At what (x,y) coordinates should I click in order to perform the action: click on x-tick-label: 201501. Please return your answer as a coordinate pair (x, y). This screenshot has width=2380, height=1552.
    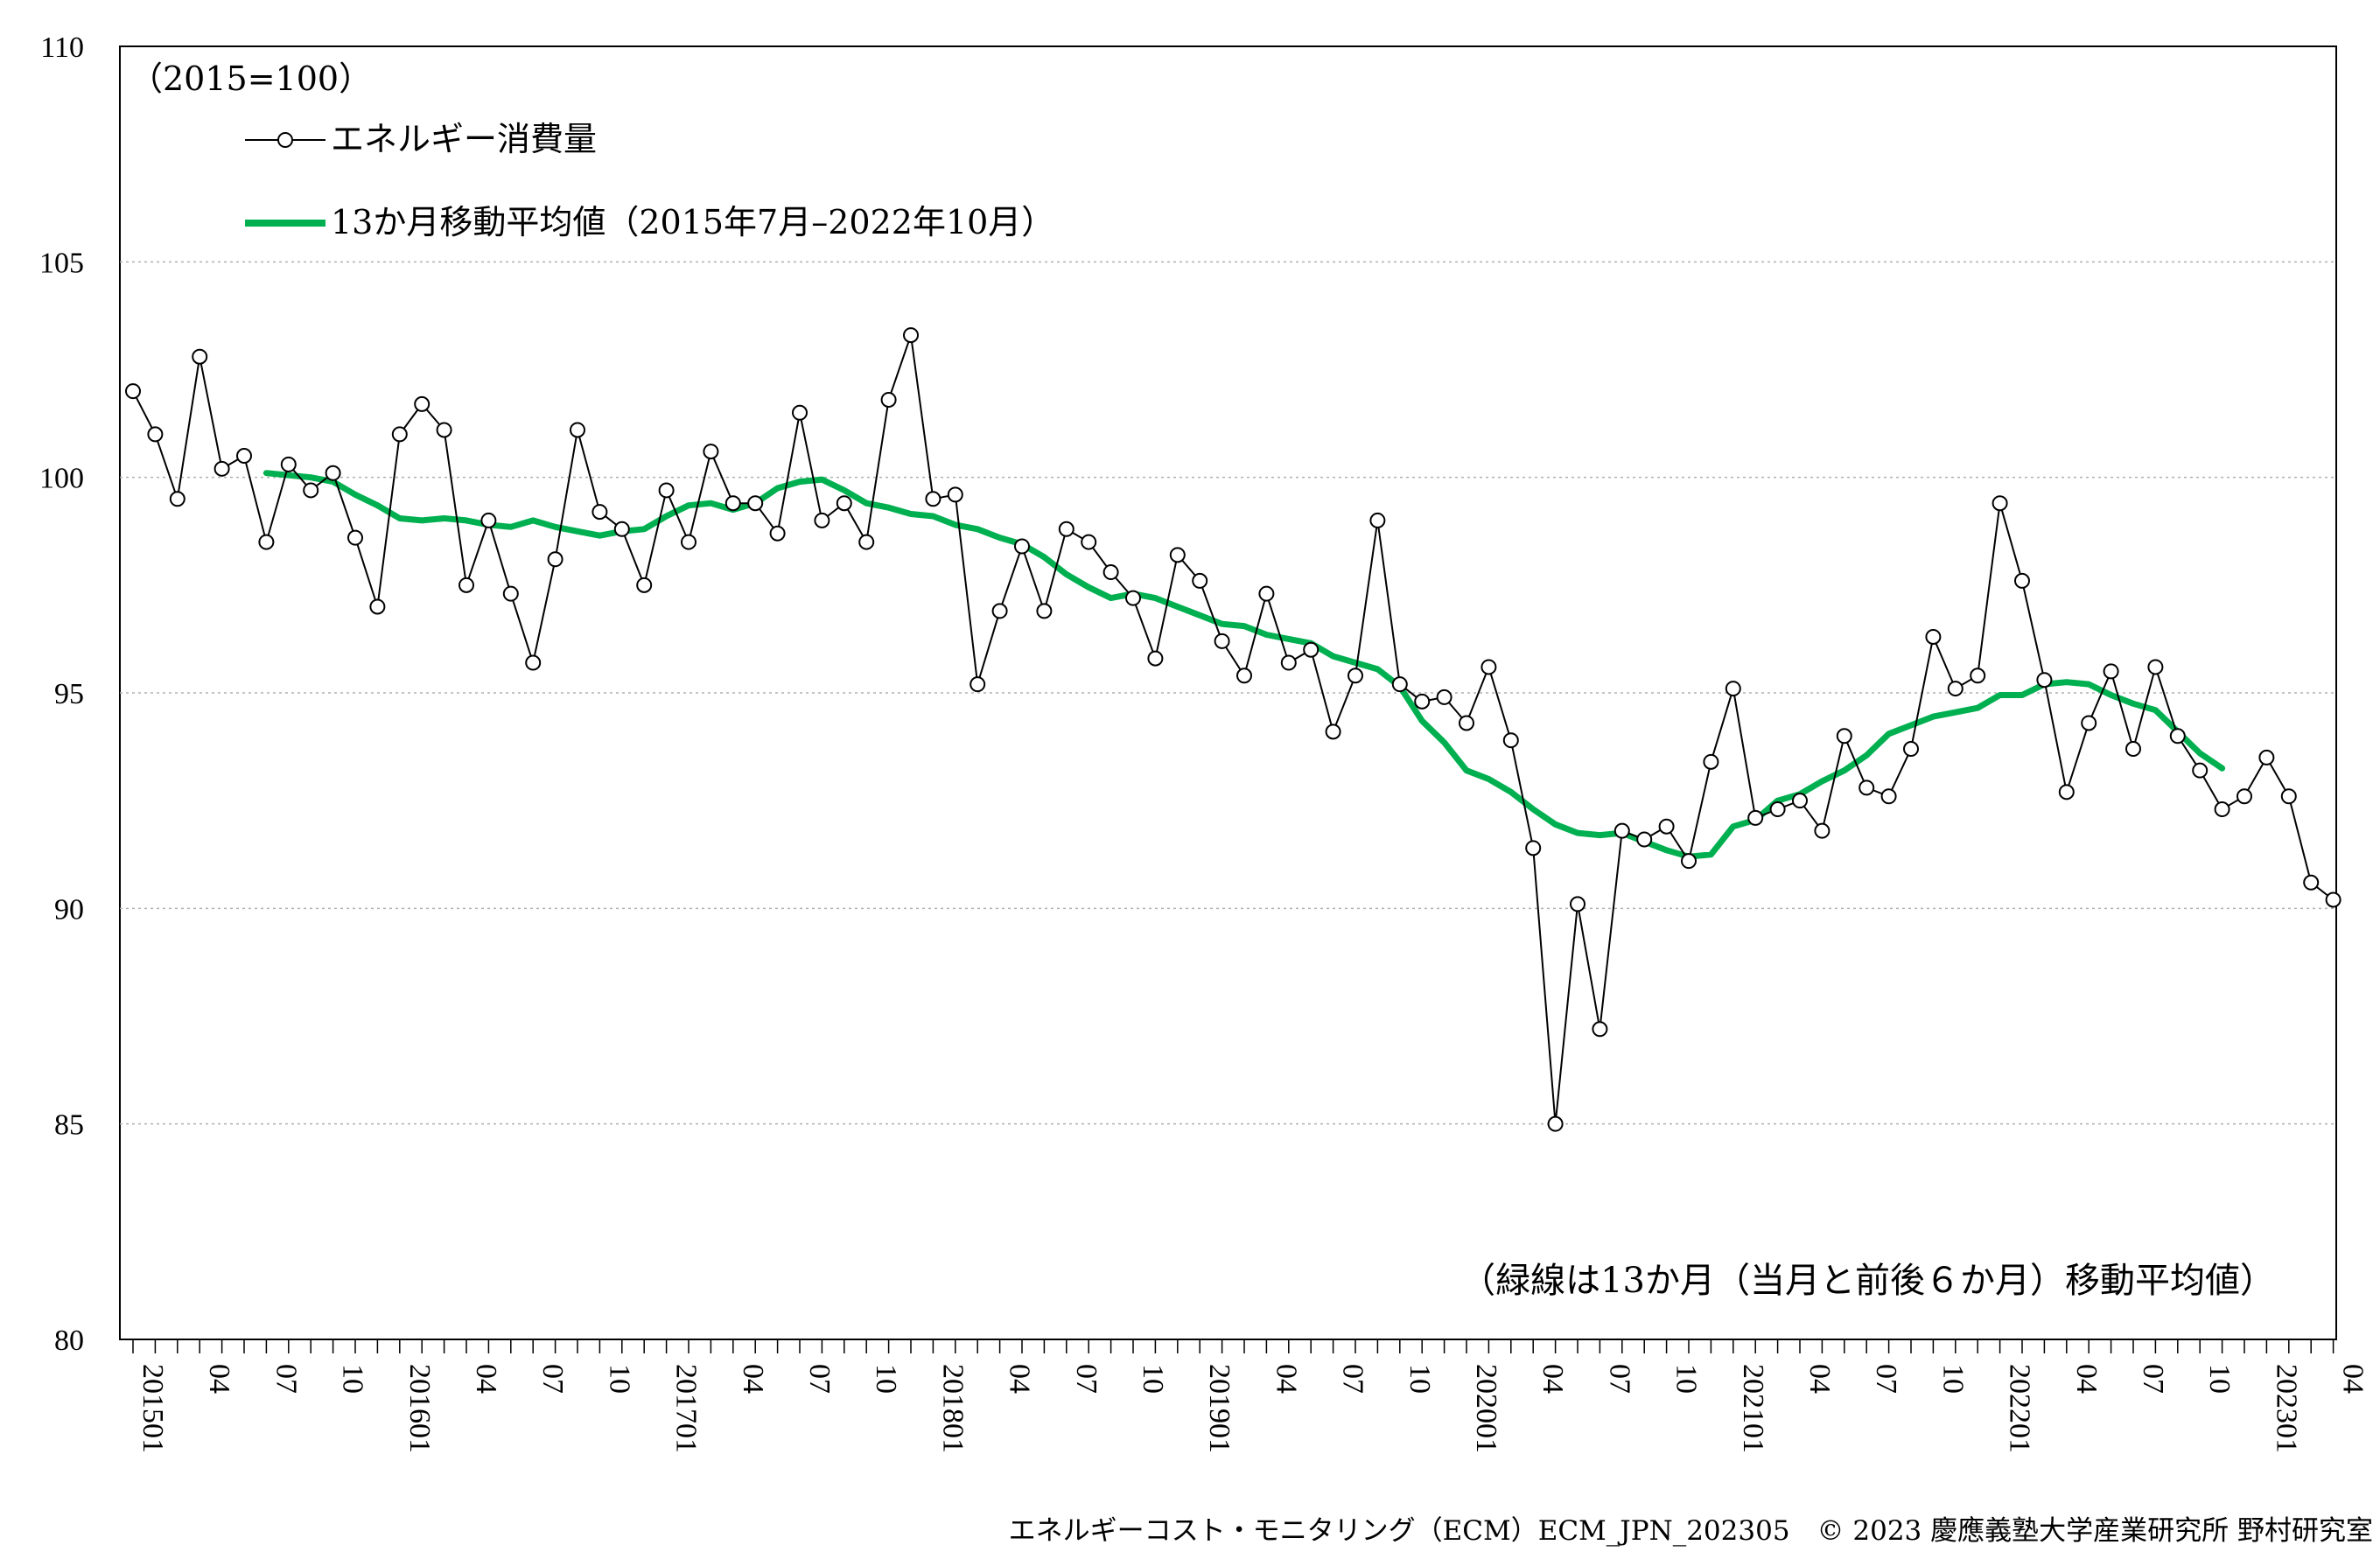
    Looking at the image, I should click on (152, 1408).